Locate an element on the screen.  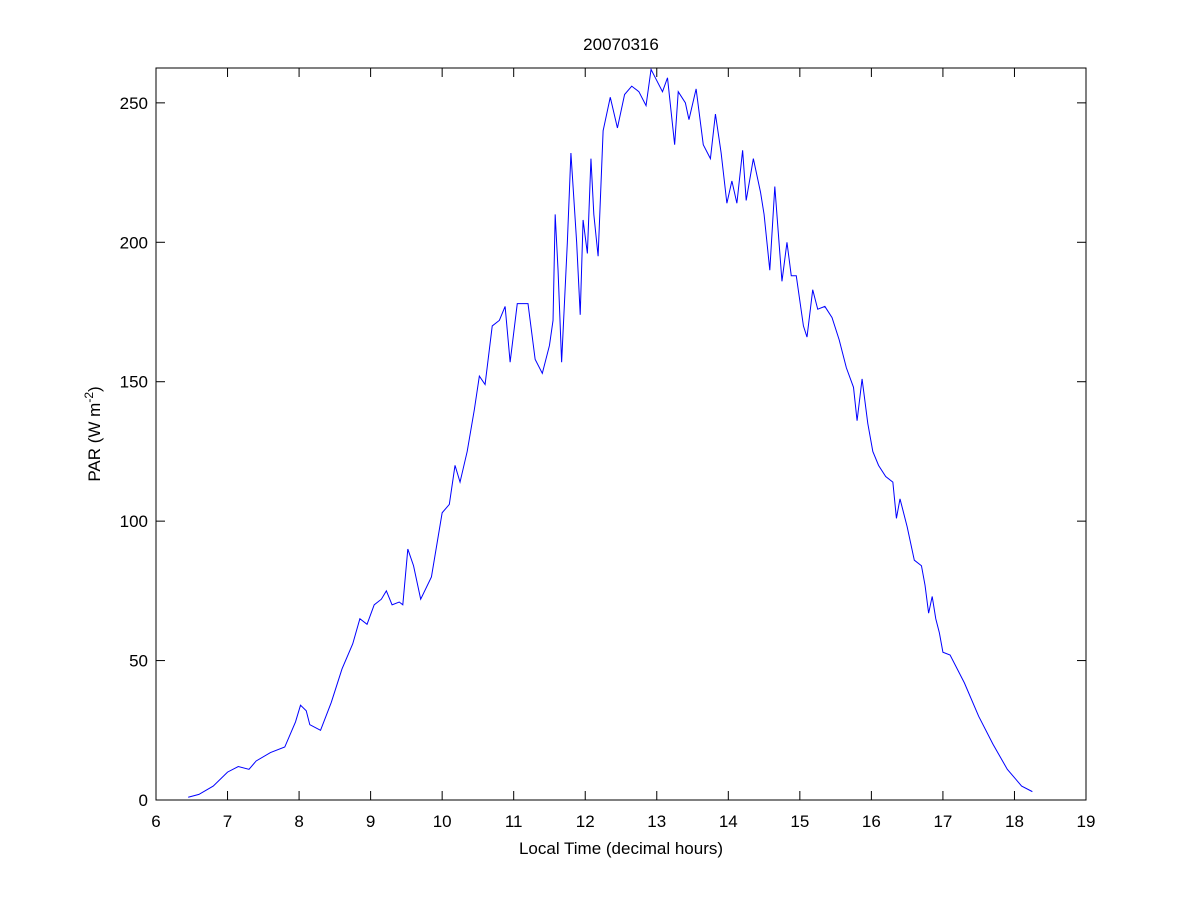
y-axis-label: PAR (W m-2) is located at coordinates (93, 433).